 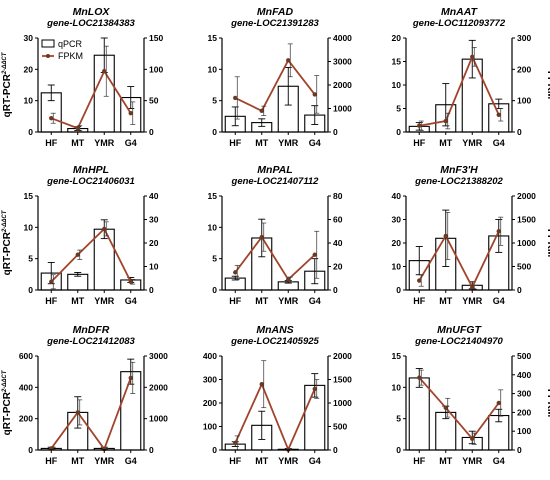 I want to click on right-tick-label: 400, so click(x=524, y=375).